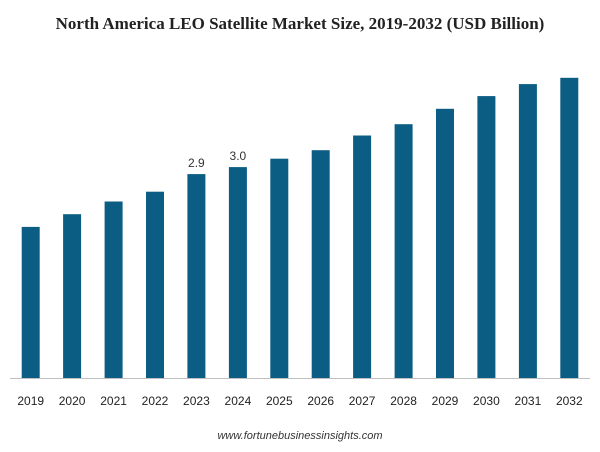 The width and height of the screenshot is (600, 452). Describe the element at coordinates (527, 231) in the screenshot. I see `bar-2031` at that location.